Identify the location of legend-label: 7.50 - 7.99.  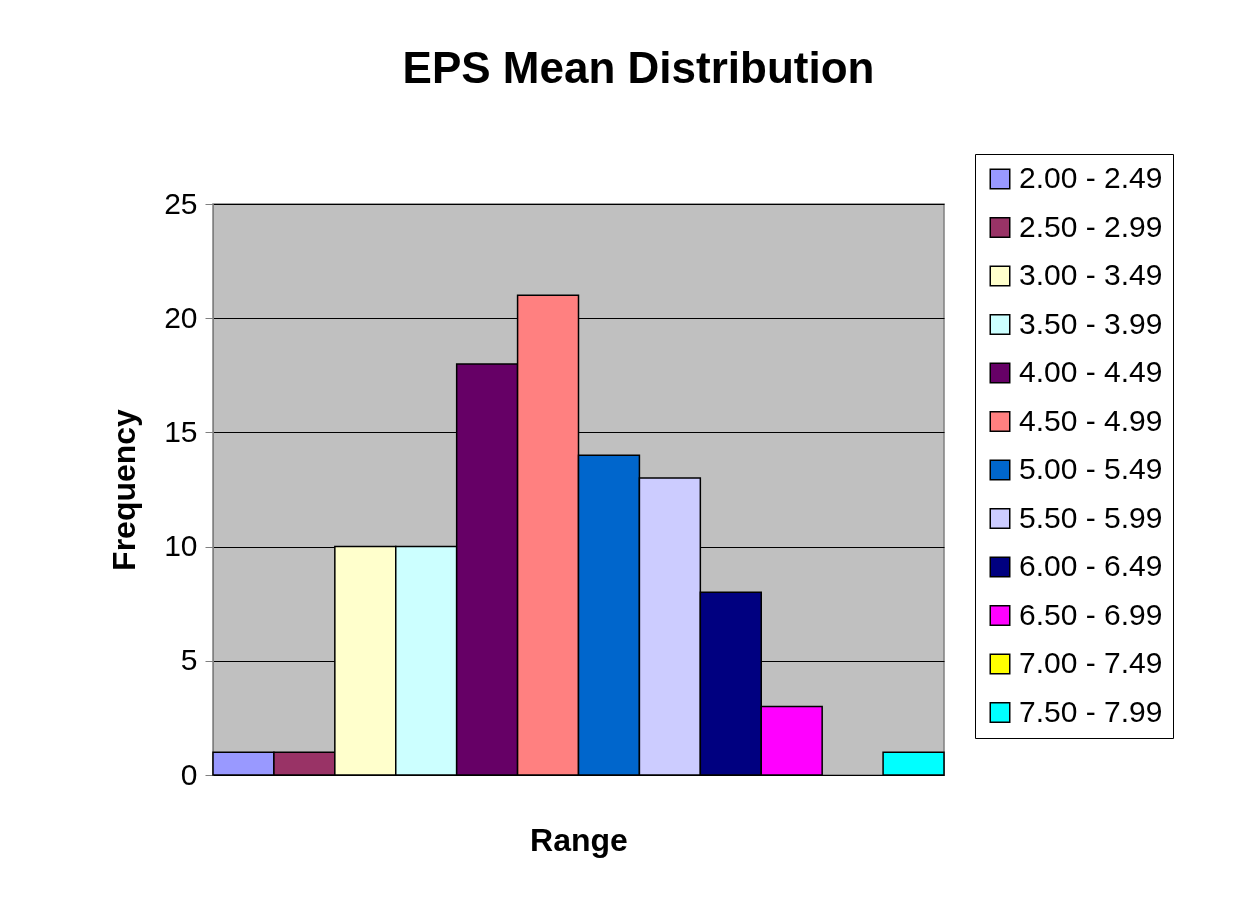
(1091, 711).